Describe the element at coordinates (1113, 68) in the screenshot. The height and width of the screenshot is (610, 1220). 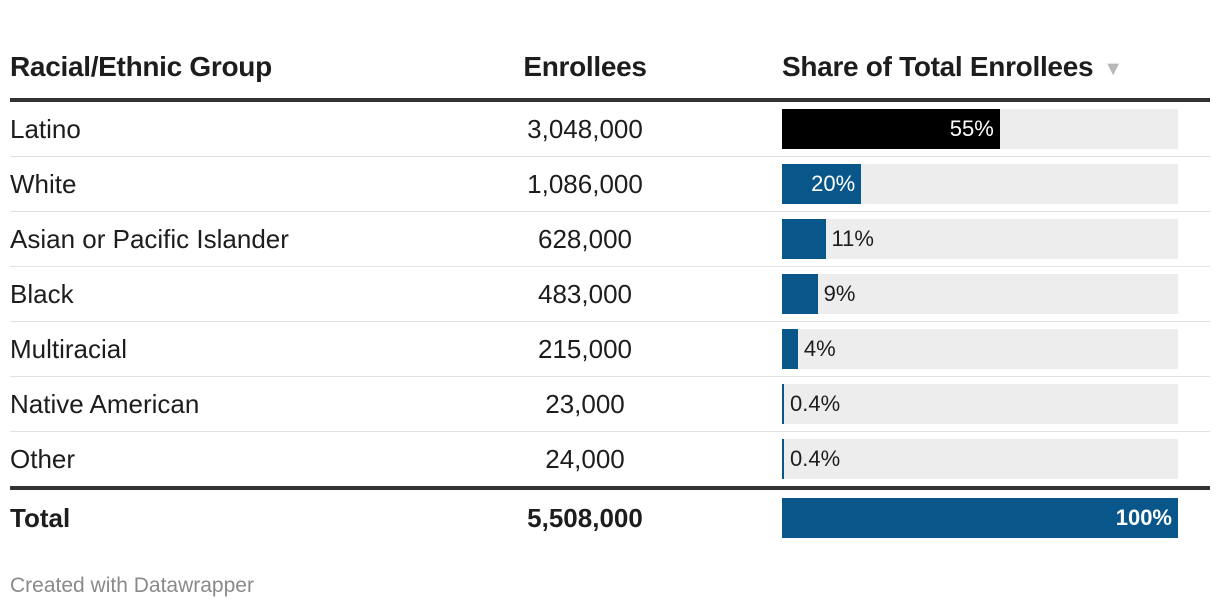
I see `sort-descending-icon: ▼` at that location.